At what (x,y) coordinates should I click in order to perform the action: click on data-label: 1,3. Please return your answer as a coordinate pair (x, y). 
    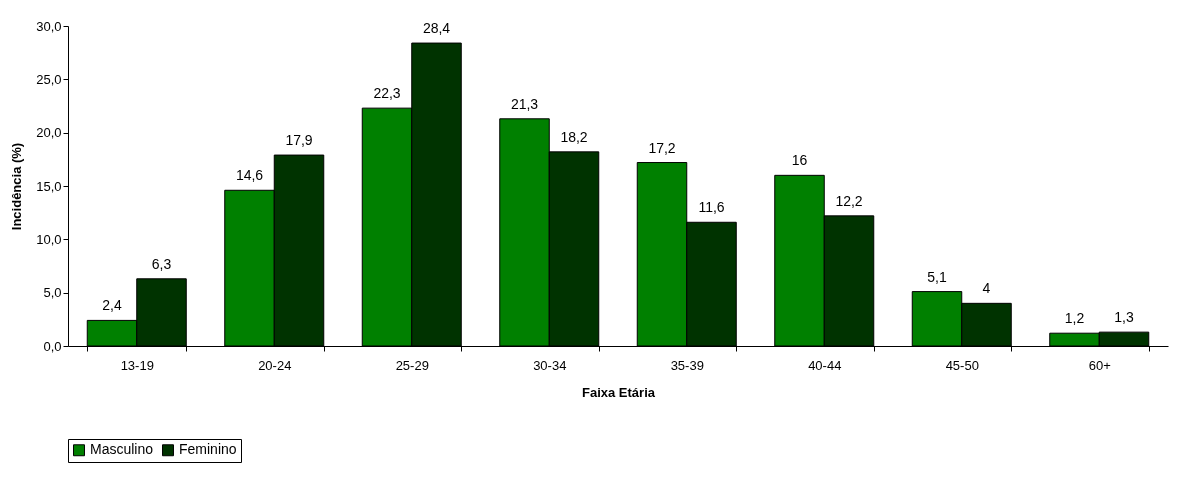
    Looking at the image, I should click on (1124, 317).